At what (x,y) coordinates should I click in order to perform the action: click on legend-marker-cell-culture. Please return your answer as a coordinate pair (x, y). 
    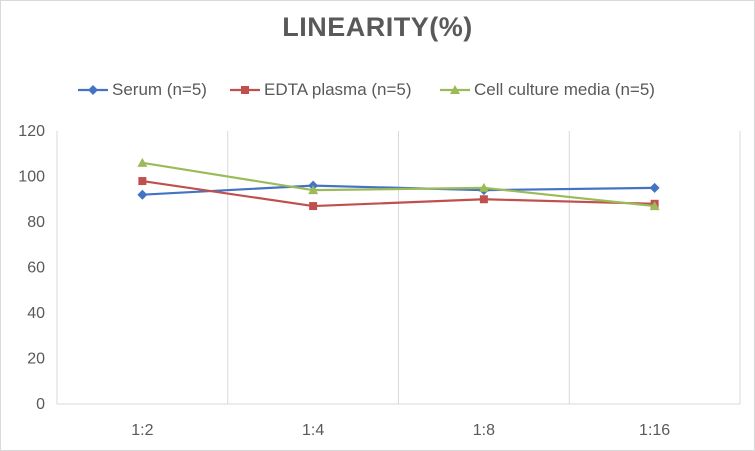
    Looking at the image, I should click on (455, 89).